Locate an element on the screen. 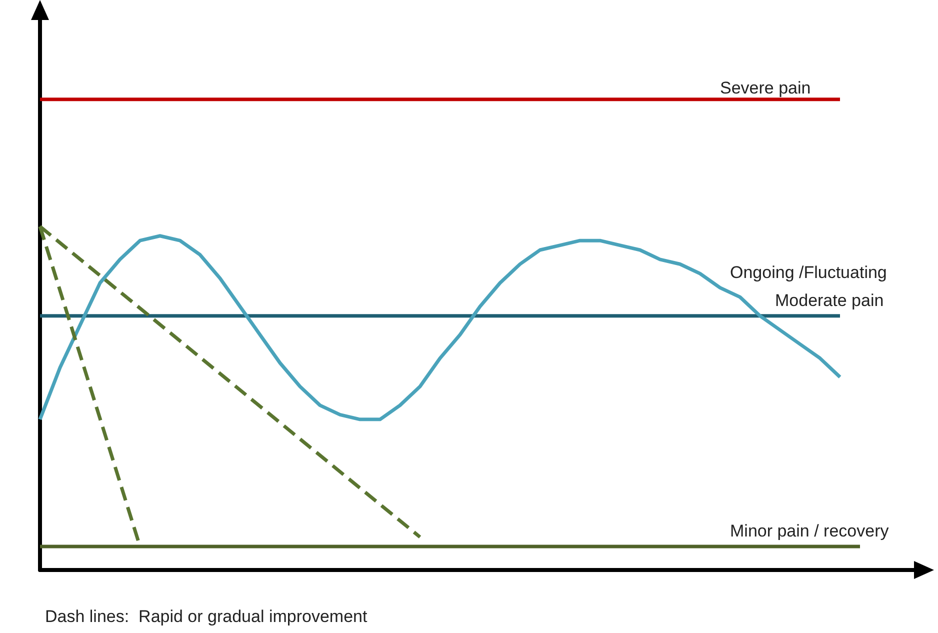 Image resolution: width=938 pixels, height=633 pixels. series-label: Ongoing /Fluctuating is located at coordinates (808, 272).